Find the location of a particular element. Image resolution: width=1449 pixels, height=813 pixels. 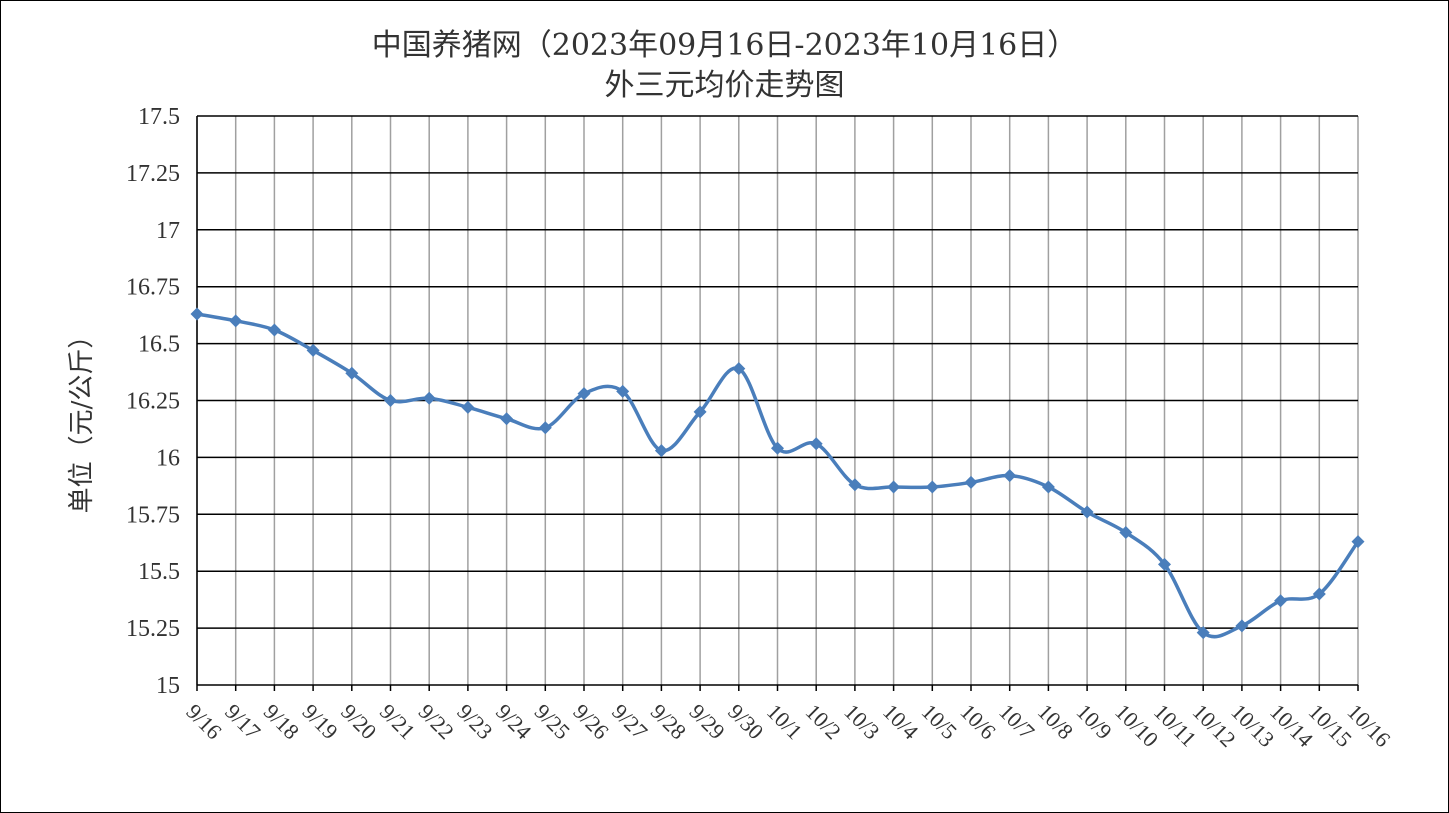

x-tick-label: 10/4 is located at coordinates (900, 721).